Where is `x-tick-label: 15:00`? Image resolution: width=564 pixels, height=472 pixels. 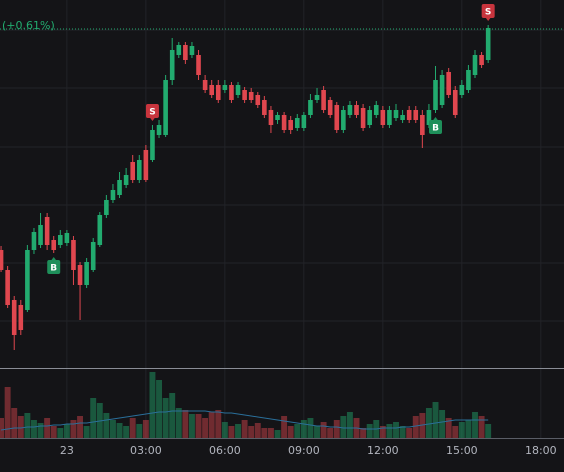 x-tick-label: 15:00 is located at coordinates (462, 450).